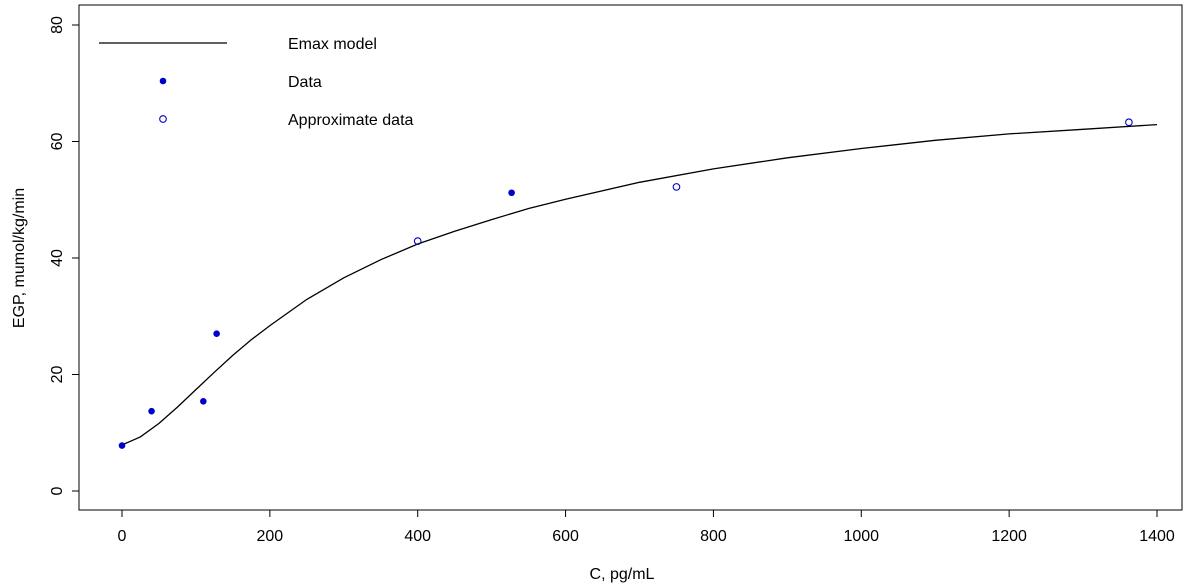 This screenshot has height=586, width=1195. What do you see at coordinates (646, 527) in the screenshot?
I see `x-axis: 0 200 400 600 800 1000 1200 1400` at bounding box center [646, 527].